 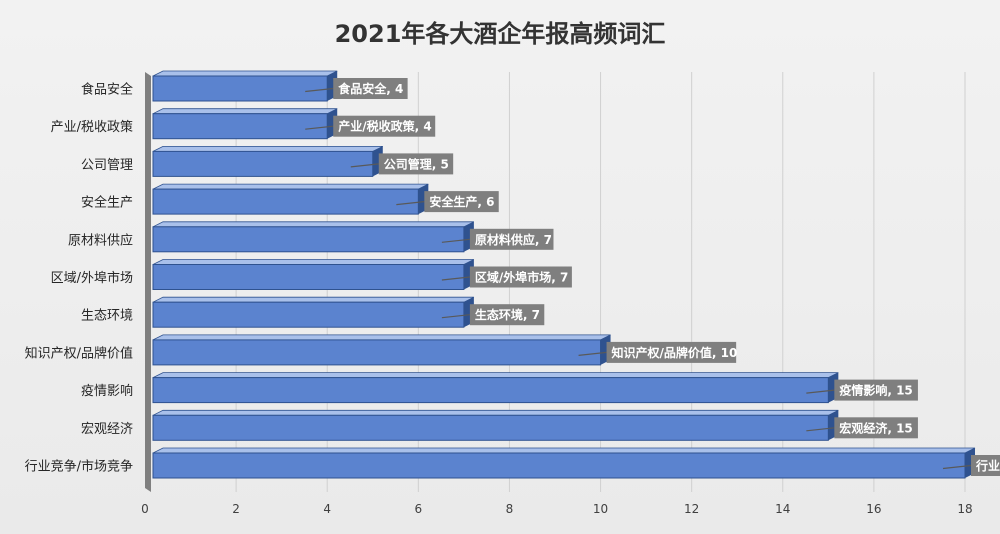 What do you see at coordinates (107, 90) in the screenshot?
I see `category-label: 食品安全` at bounding box center [107, 90].